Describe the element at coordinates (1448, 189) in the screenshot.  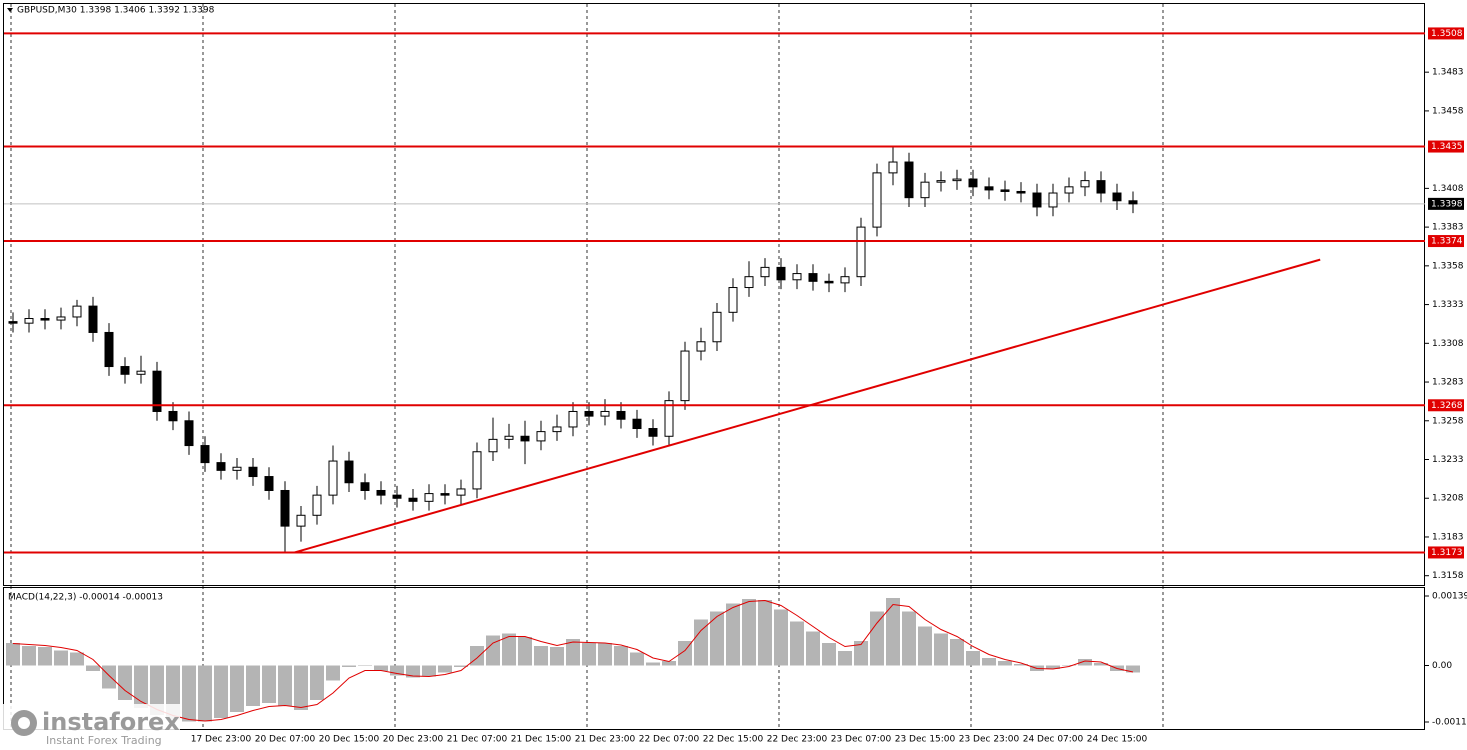
I see `y-tick-label: 1.3408` at that location.